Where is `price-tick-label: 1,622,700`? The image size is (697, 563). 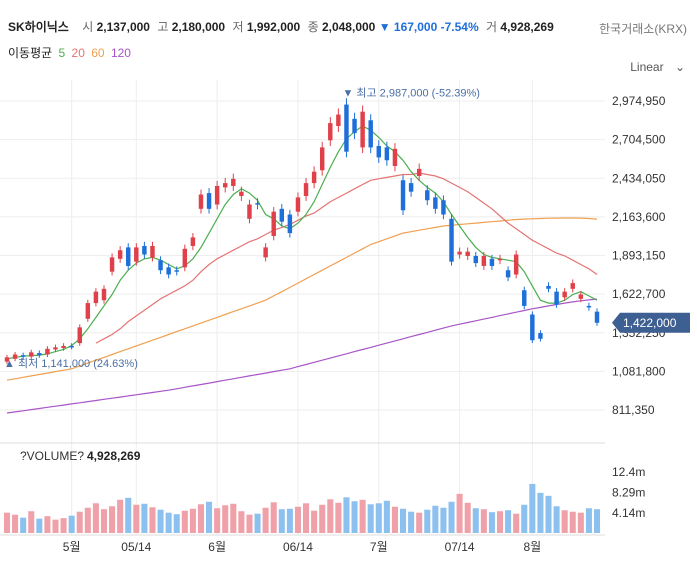 price-tick-label: 1,622,700 is located at coordinates (639, 294).